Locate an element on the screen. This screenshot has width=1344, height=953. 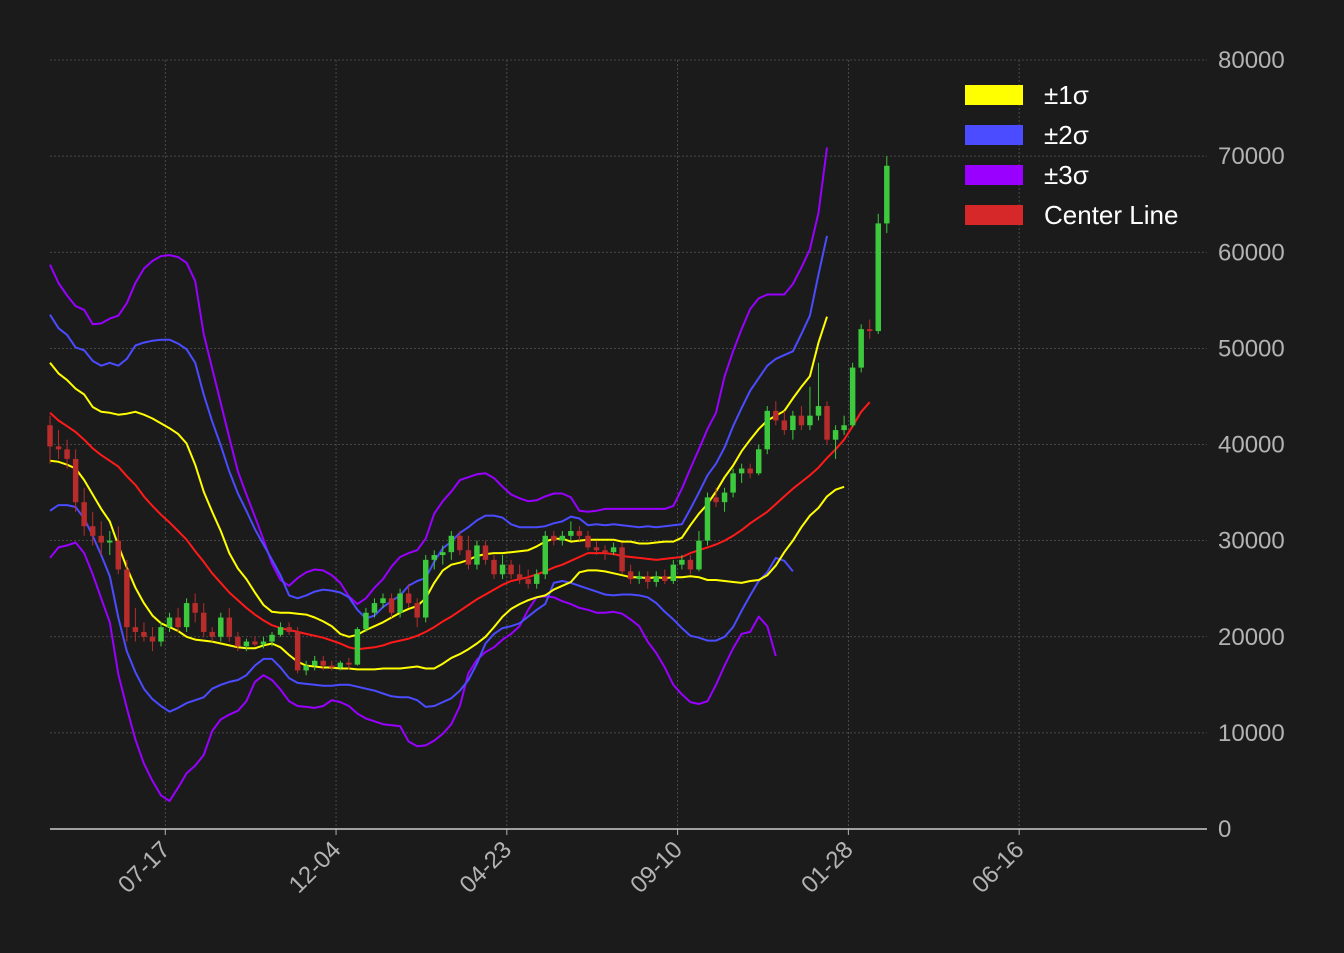
legend-label: Center Line is located at coordinates (1111, 215).